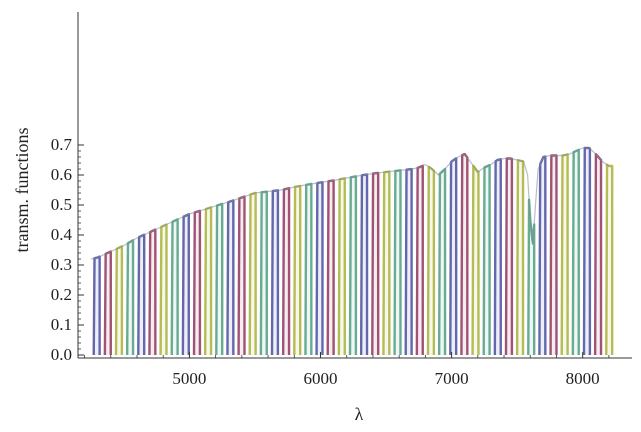 This screenshot has height=432, width=641. What do you see at coordinates (583, 378) in the screenshot?
I see `x-tick-label: 8000` at bounding box center [583, 378].